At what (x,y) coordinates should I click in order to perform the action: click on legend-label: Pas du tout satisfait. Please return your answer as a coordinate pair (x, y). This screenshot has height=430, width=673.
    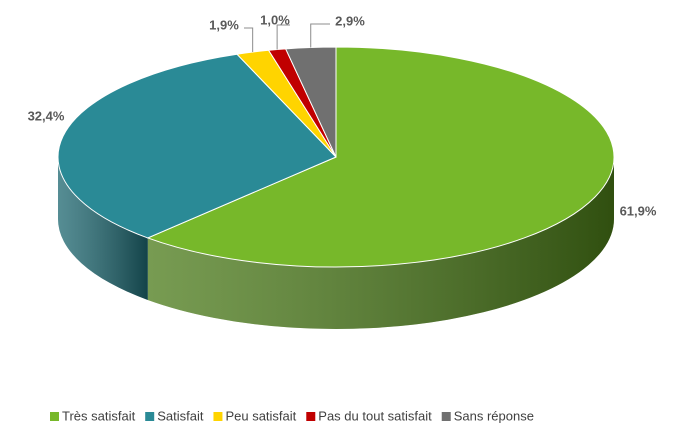
    Looking at the image, I should click on (375, 415).